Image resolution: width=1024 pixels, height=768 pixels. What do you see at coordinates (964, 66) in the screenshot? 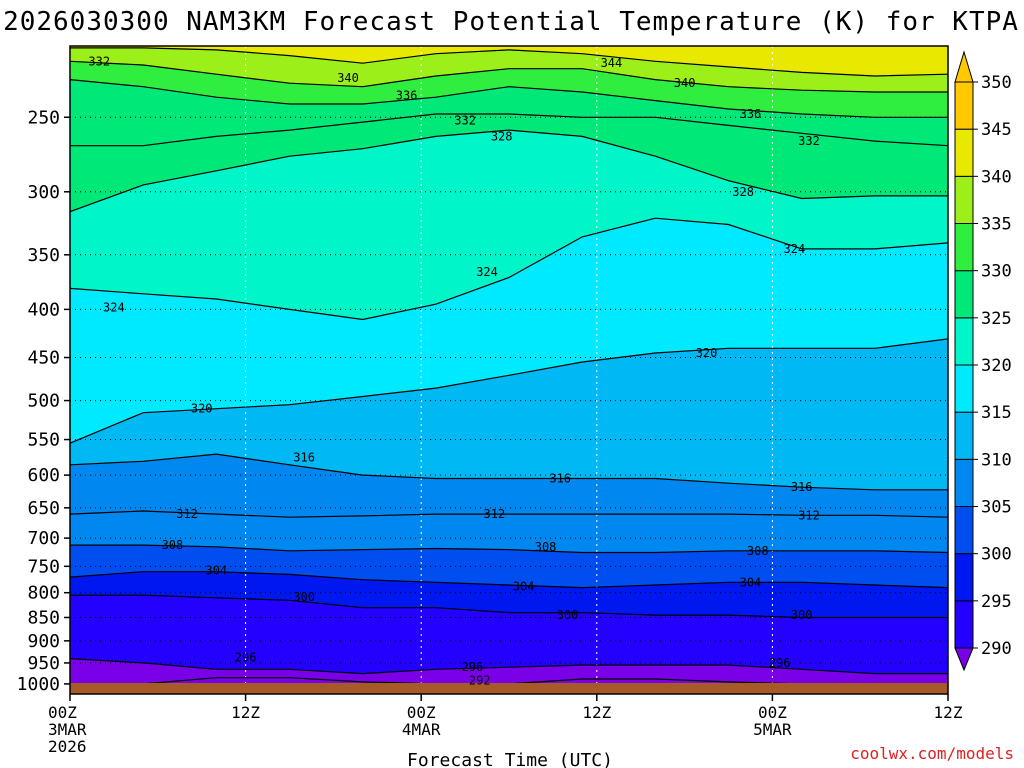
I see `colorbar-top-arrow` at bounding box center [964, 66].